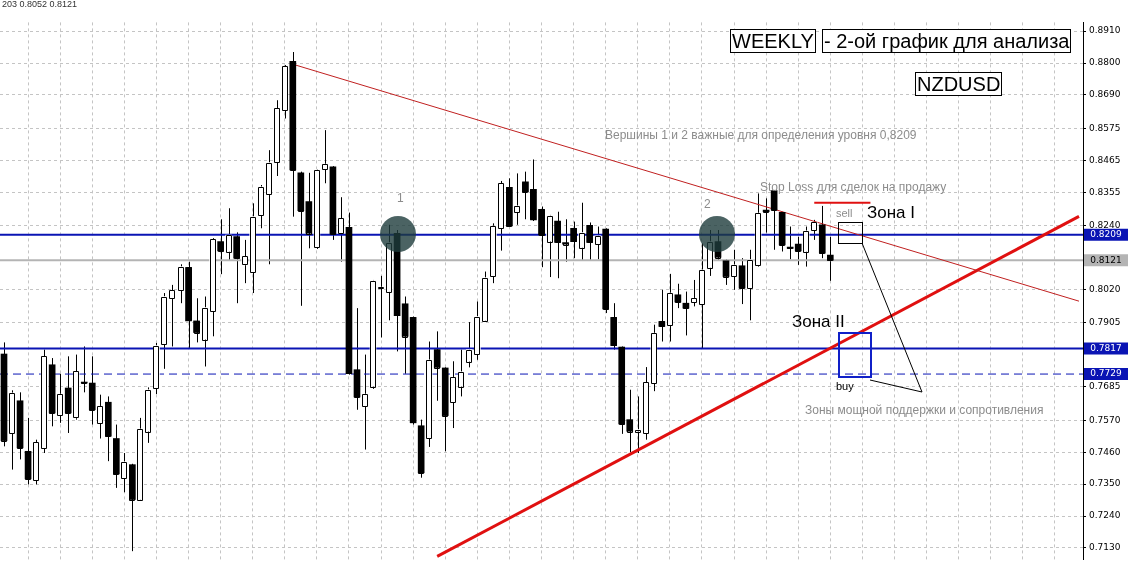 This screenshot has width=1129, height=568. What do you see at coordinates (845, 386) in the screenshot?
I see `annotation: buy` at bounding box center [845, 386].